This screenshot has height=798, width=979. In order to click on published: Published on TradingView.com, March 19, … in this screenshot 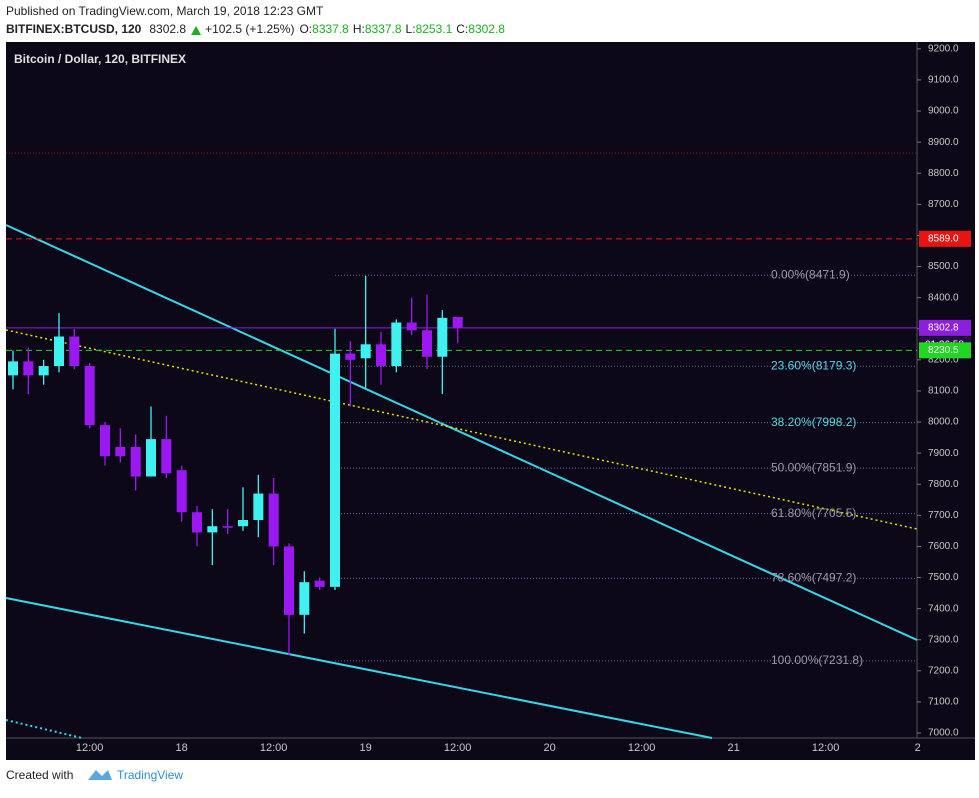, I will do `click(165, 11)`.